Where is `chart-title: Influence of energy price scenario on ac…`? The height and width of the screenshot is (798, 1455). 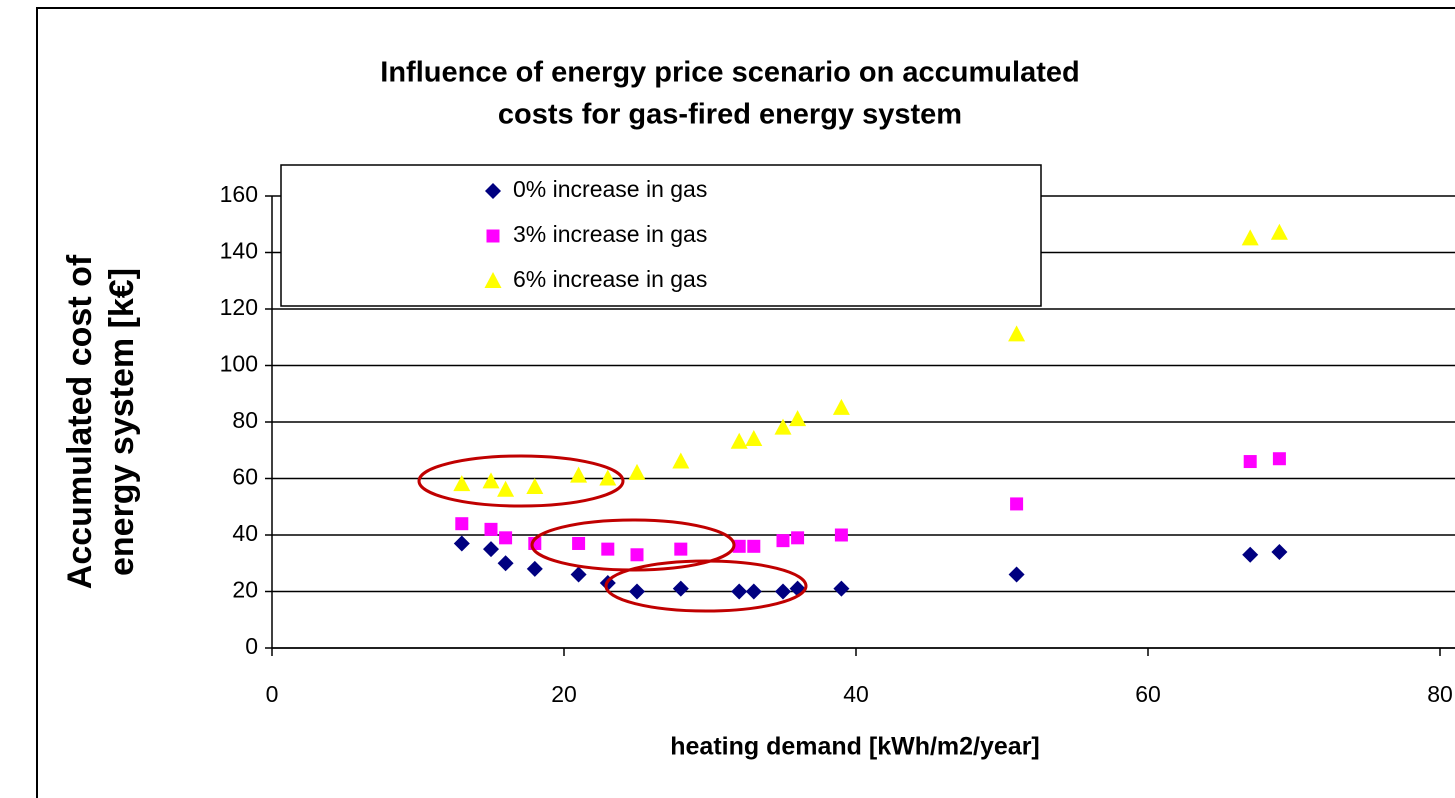 chart-title: Influence of energy price scenario on ac… is located at coordinates (729, 73).